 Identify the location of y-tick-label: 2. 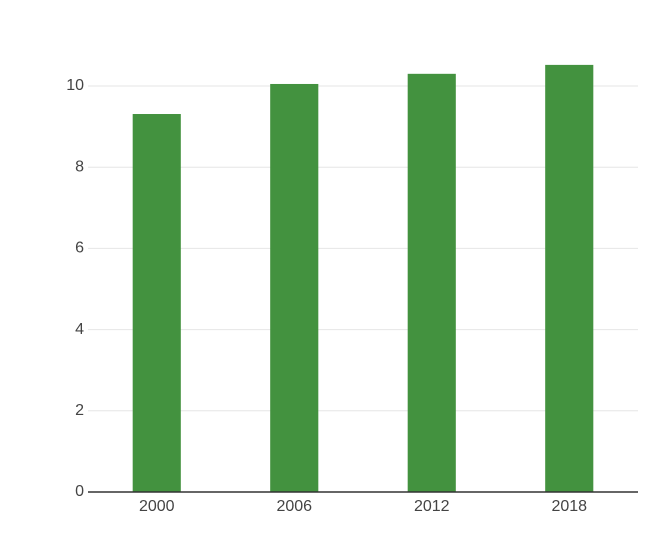
(79, 410).